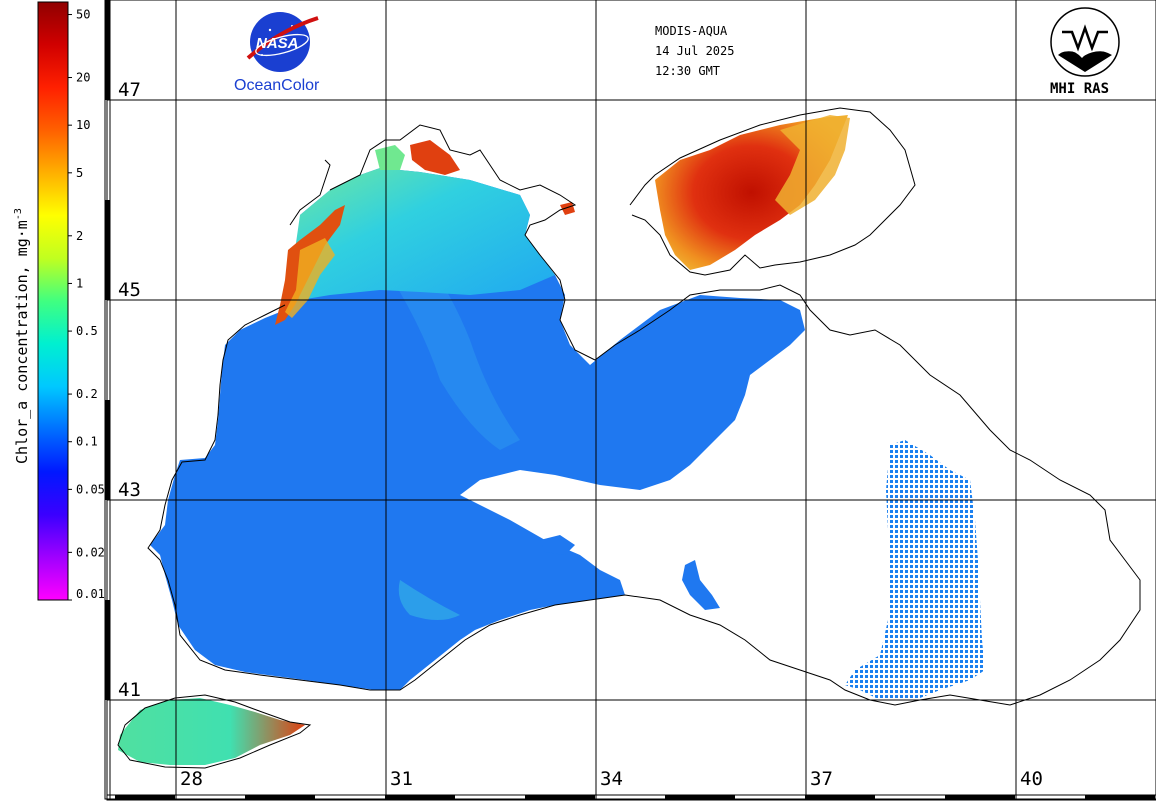 The width and height of the screenshot is (1156, 801). I want to click on coastal-bloom-west-edge, so click(310, 278).